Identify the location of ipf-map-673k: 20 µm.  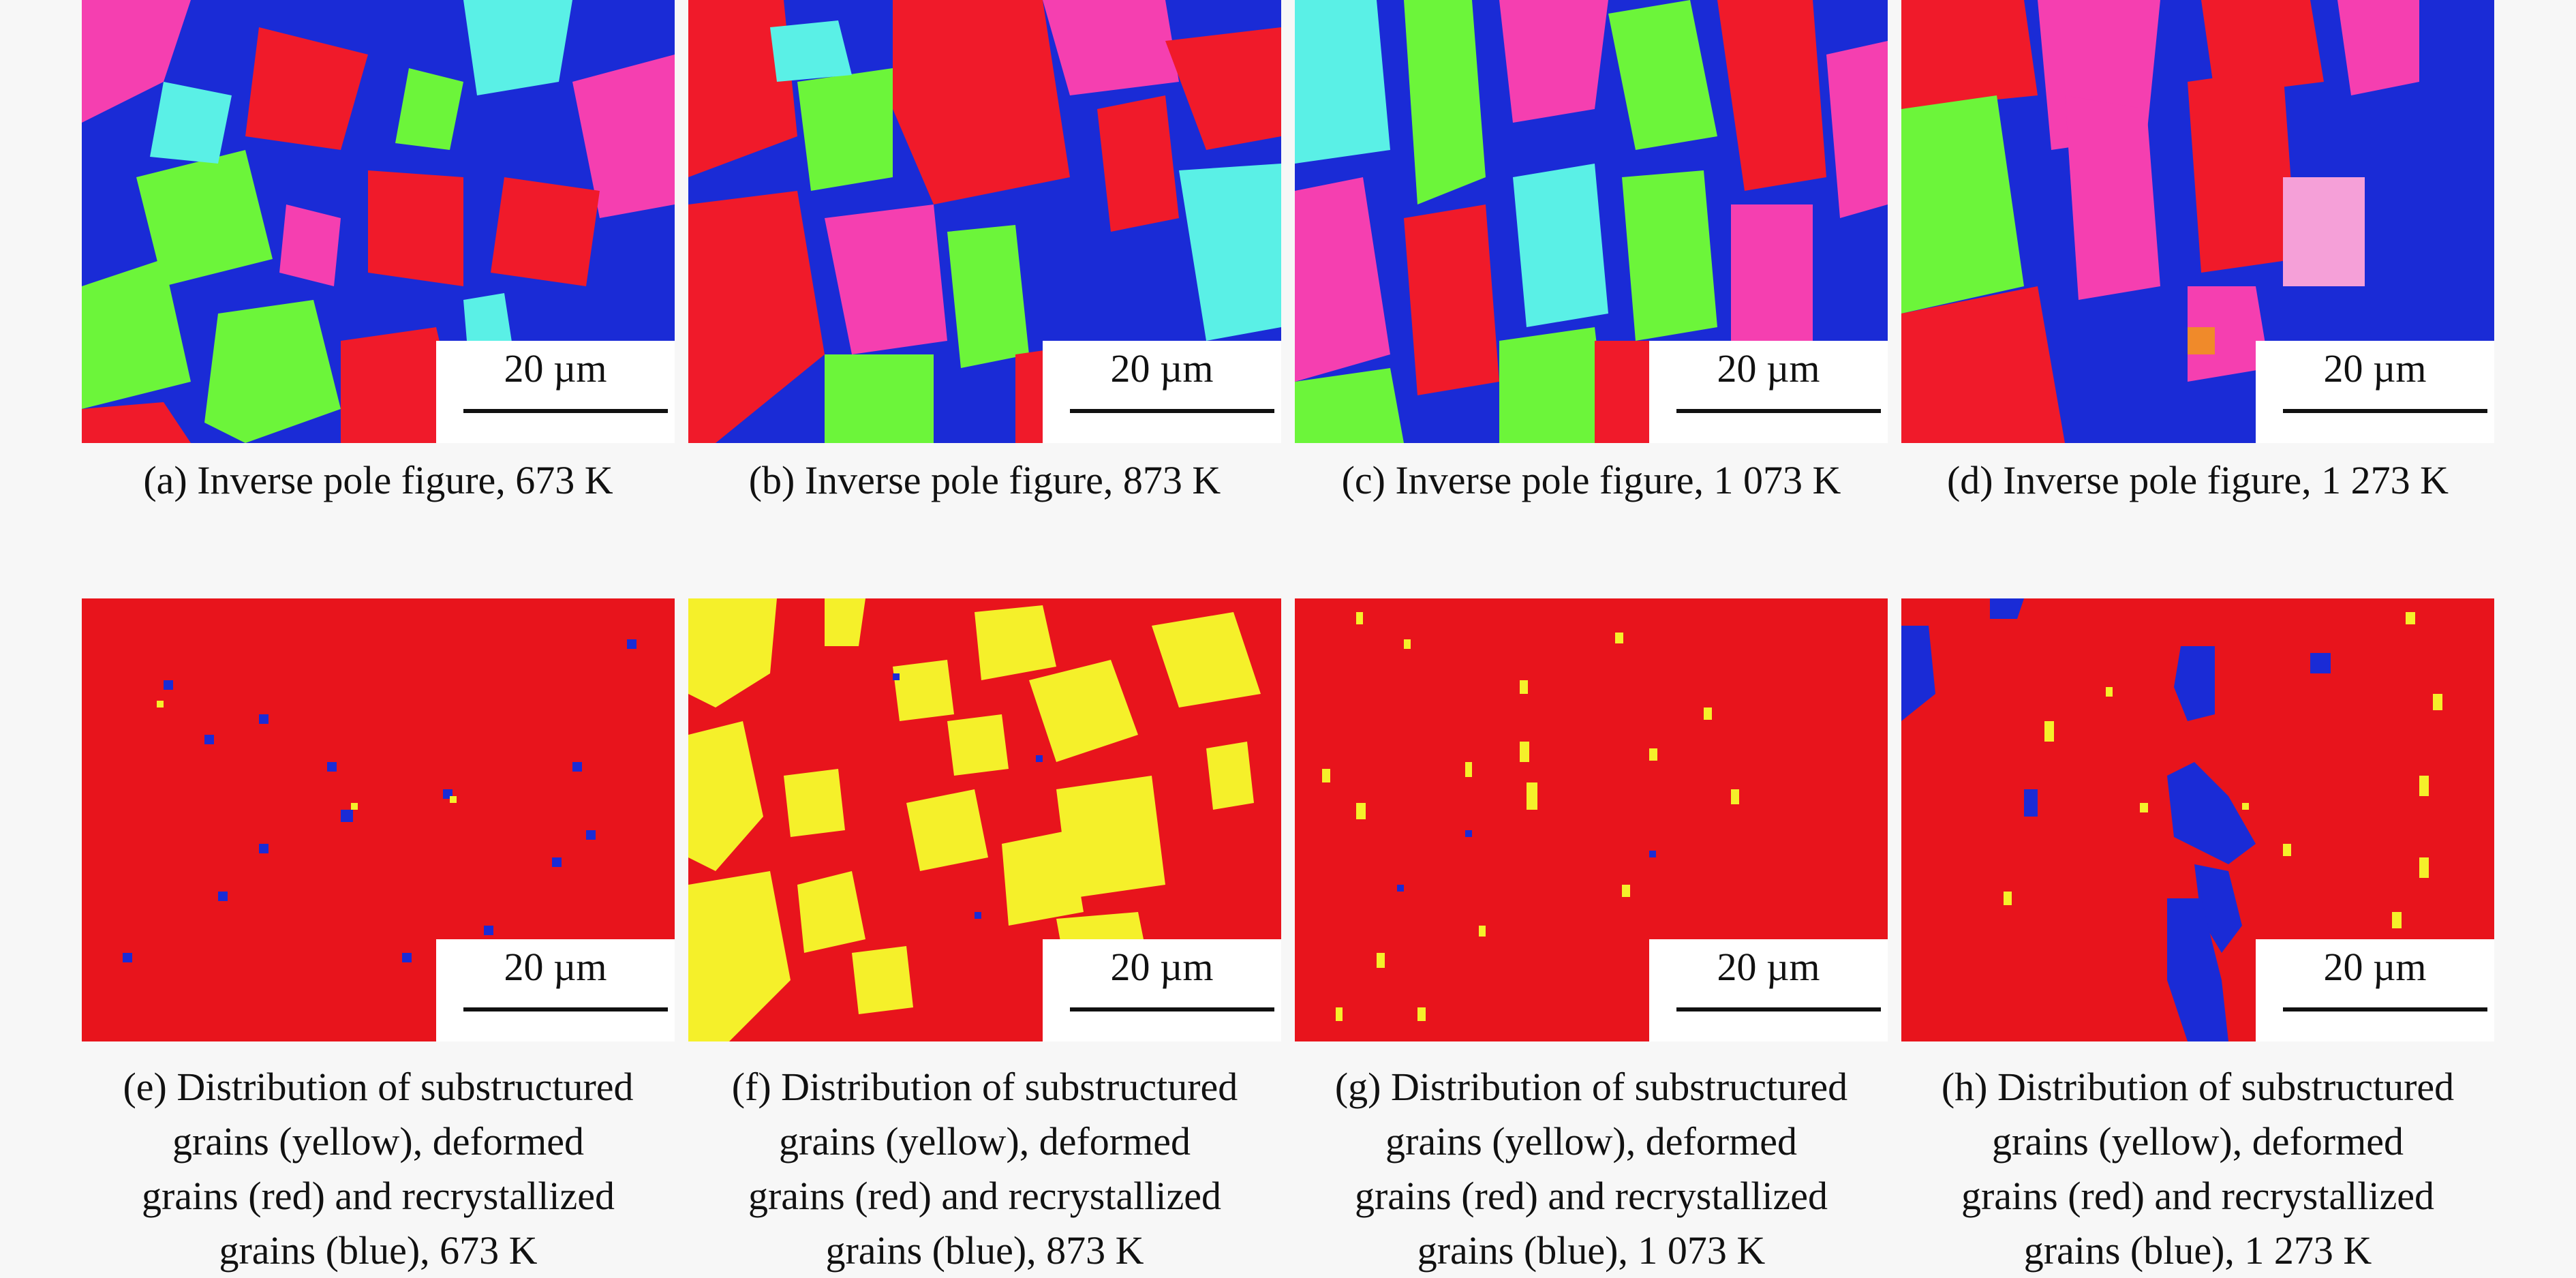
(379, 221).